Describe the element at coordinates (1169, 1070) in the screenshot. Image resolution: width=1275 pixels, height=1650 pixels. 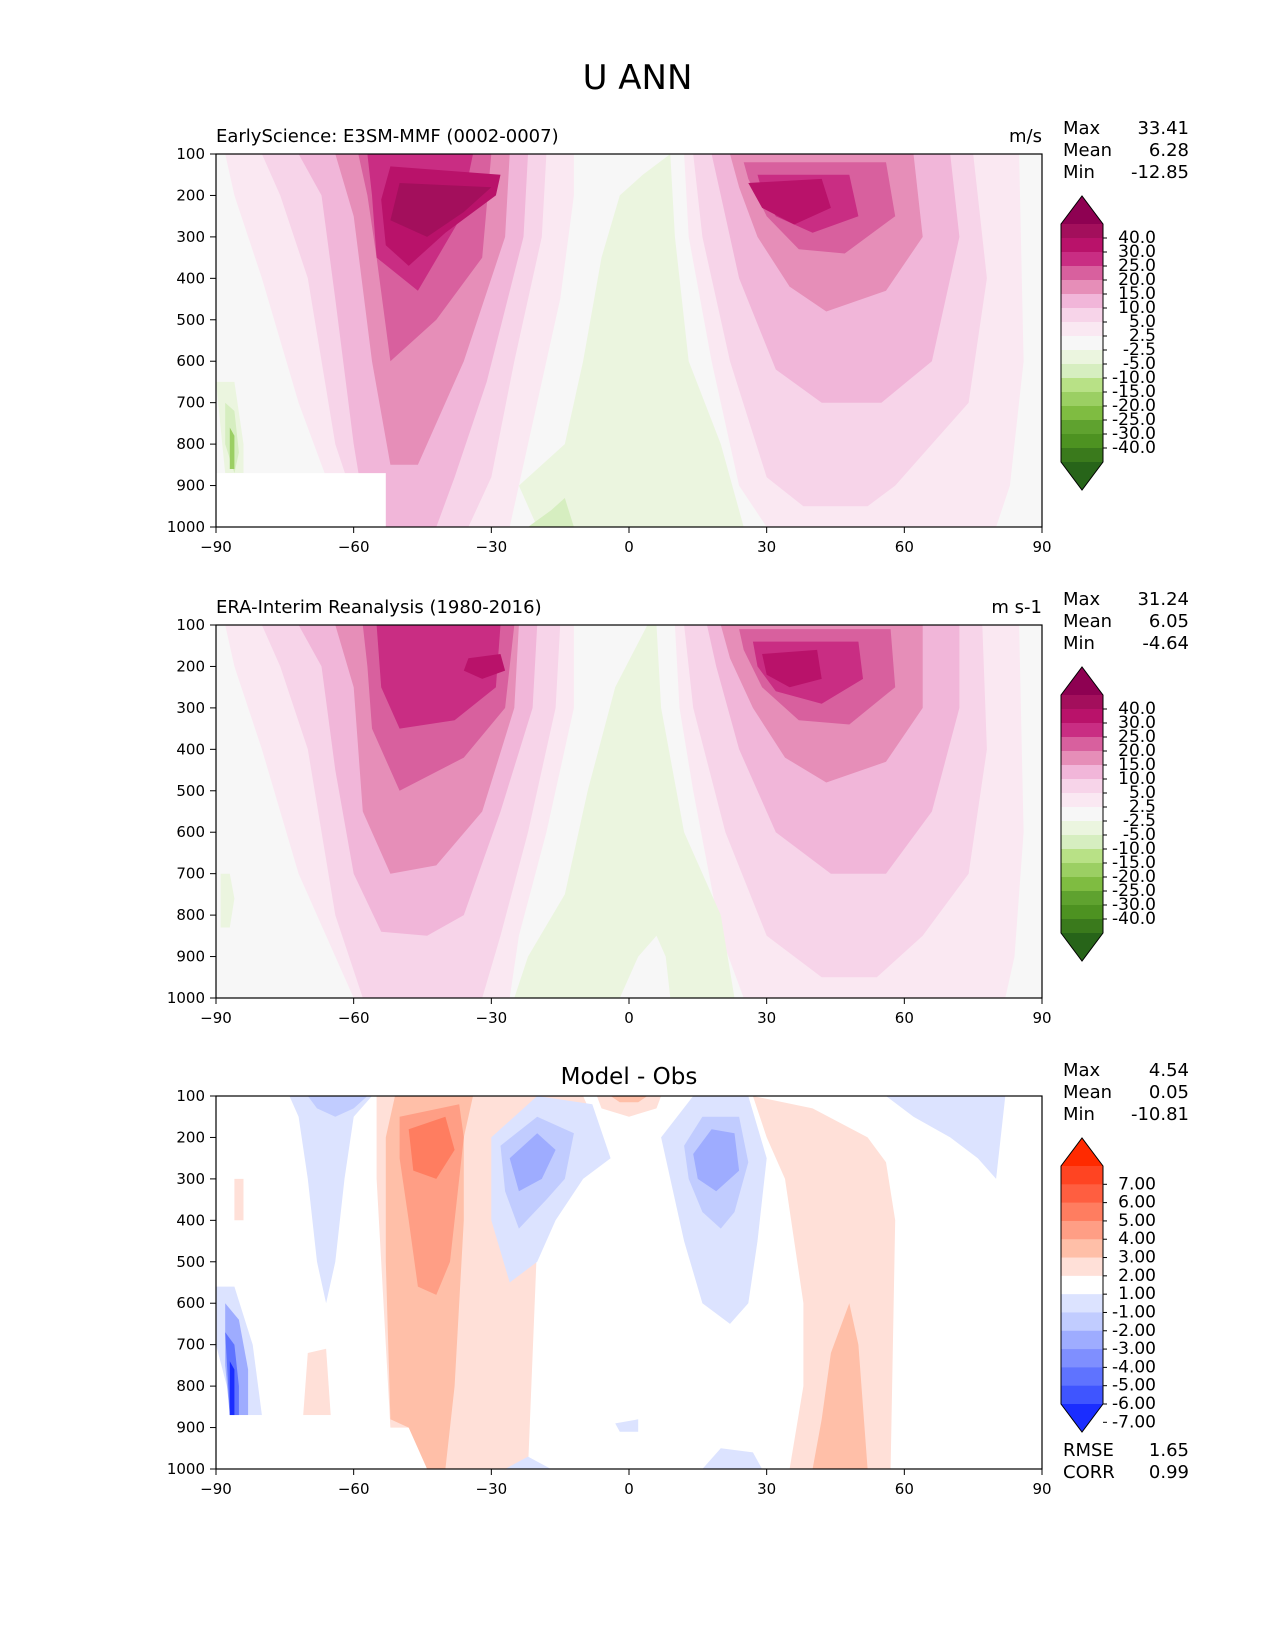
I see `stat-value: 4.54` at that location.